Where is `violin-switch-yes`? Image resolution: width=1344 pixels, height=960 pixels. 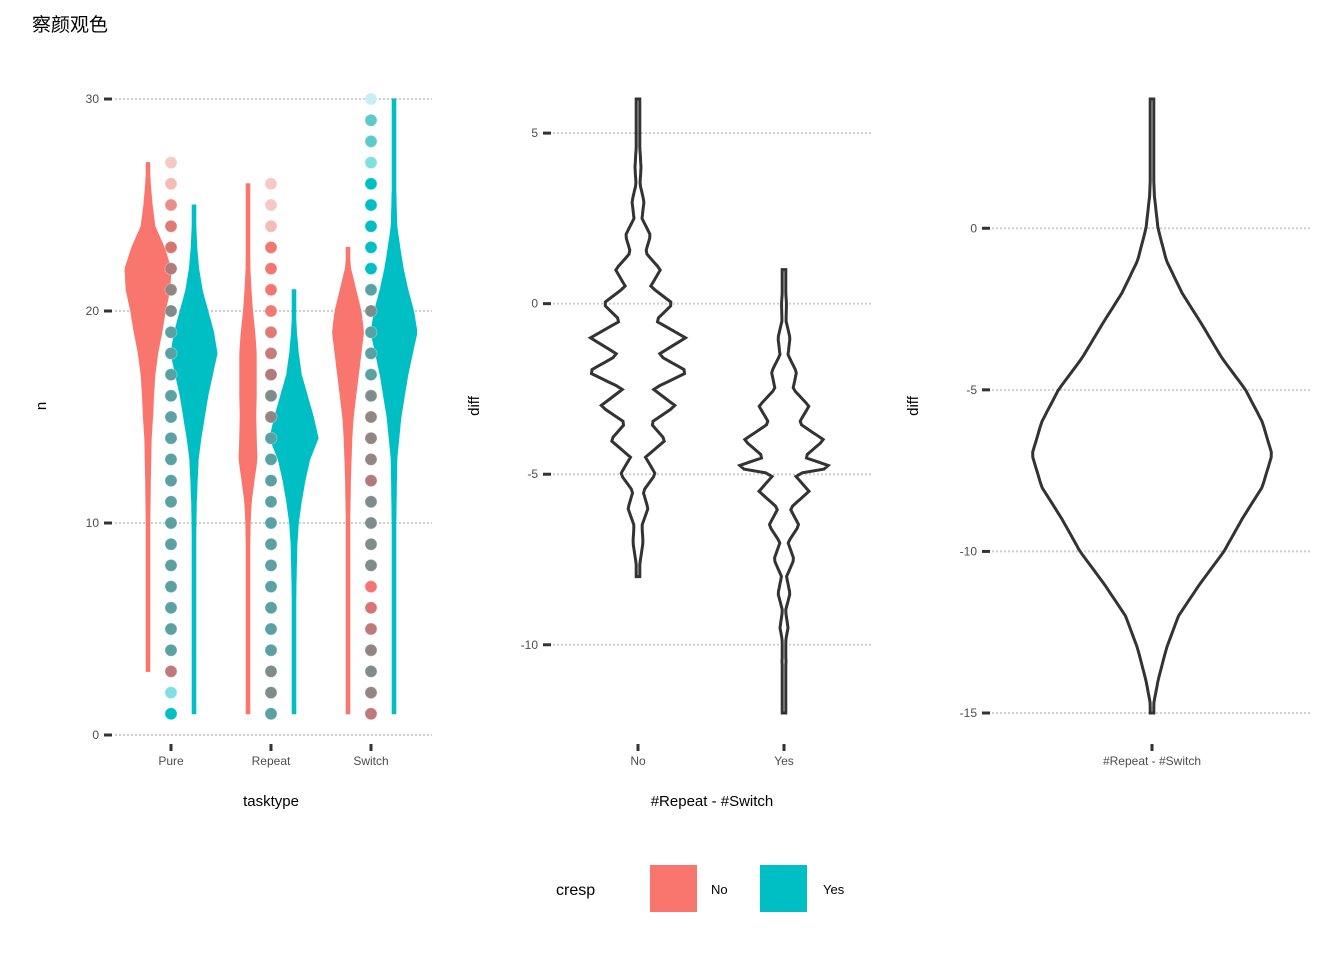
violin-switch-yes is located at coordinates (394, 406).